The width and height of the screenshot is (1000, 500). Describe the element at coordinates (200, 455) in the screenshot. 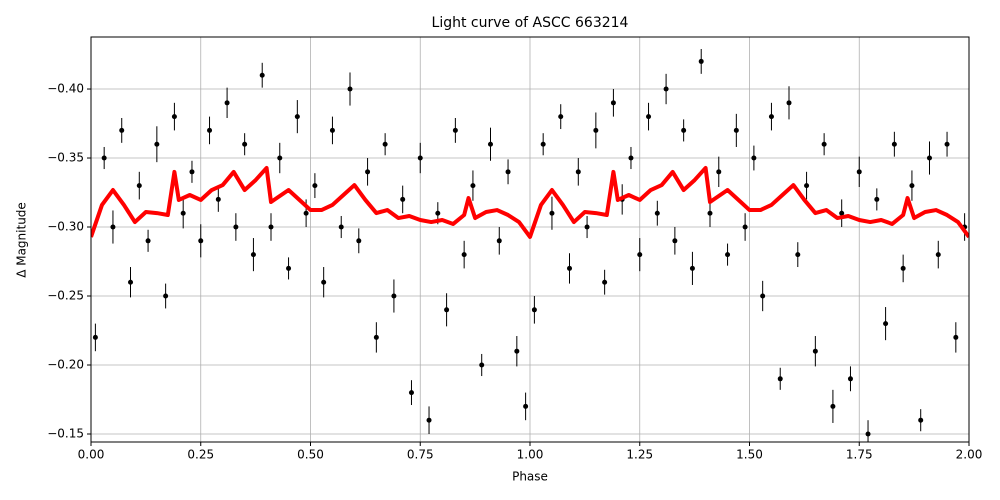

I see `x-tick-label: 0.25` at that location.